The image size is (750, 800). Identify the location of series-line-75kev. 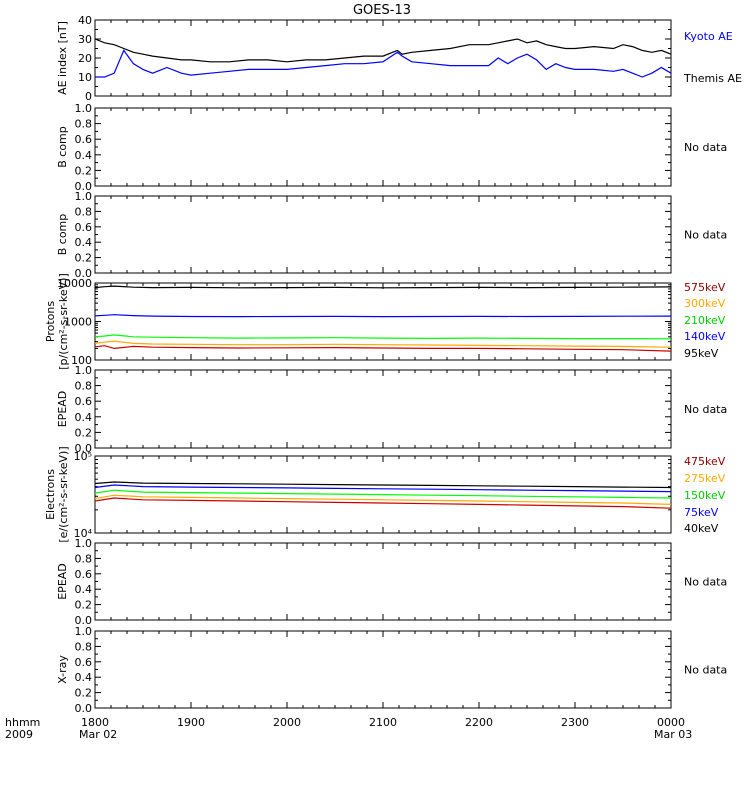
(383, 488).